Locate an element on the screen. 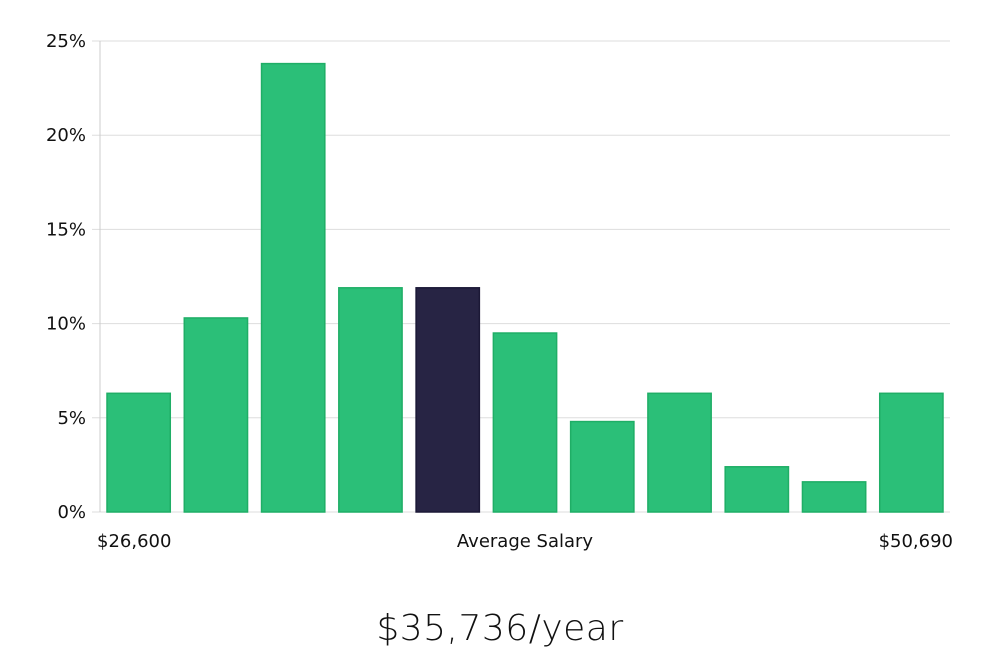 The height and width of the screenshot is (660, 1000). x-axis-title: Average Salary is located at coordinates (525, 541).